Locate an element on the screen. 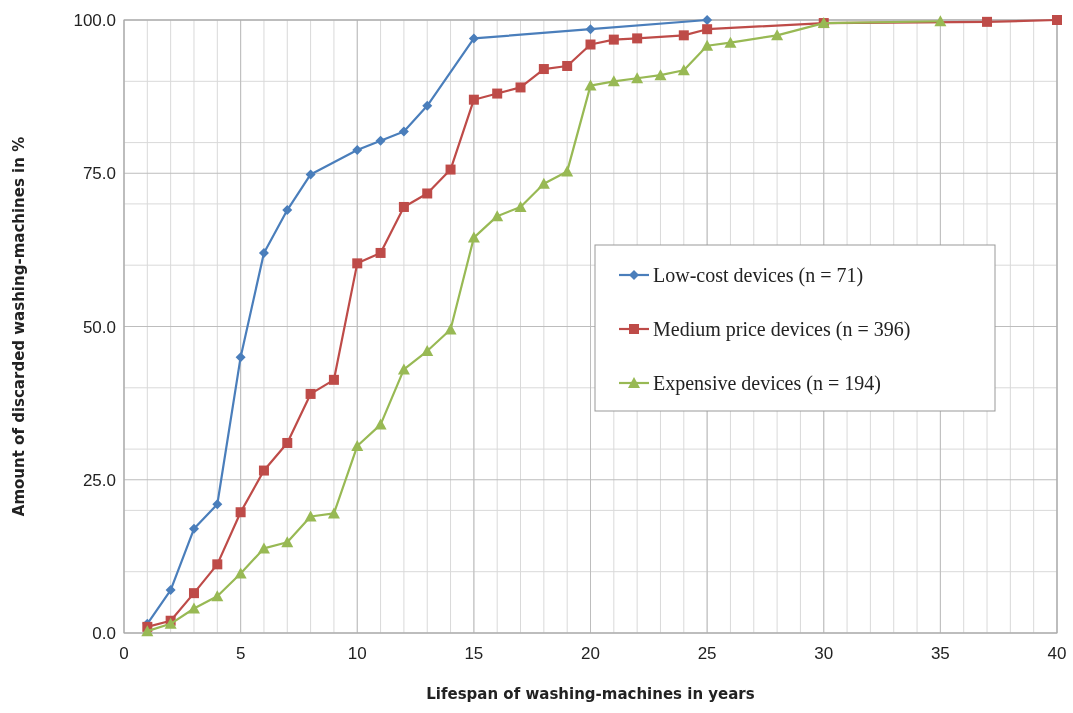 The height and width of the screenshot is (713, 1073). y-tick-label: 75.0 is located at coordinates (99, 174).